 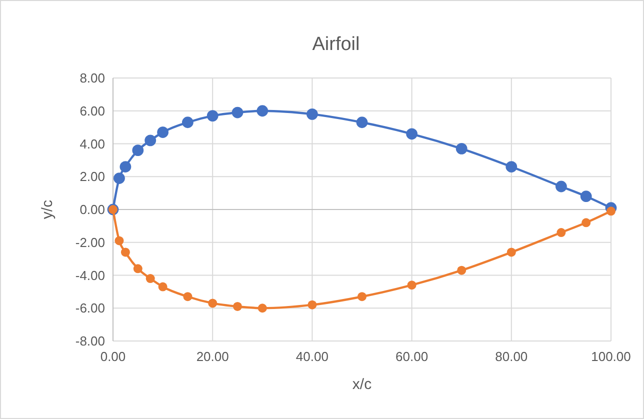 What do you see at coordinates (92, 144) in the screenshot?
I see `y-tick-label: 4.00` at bounding box center [92, 144].